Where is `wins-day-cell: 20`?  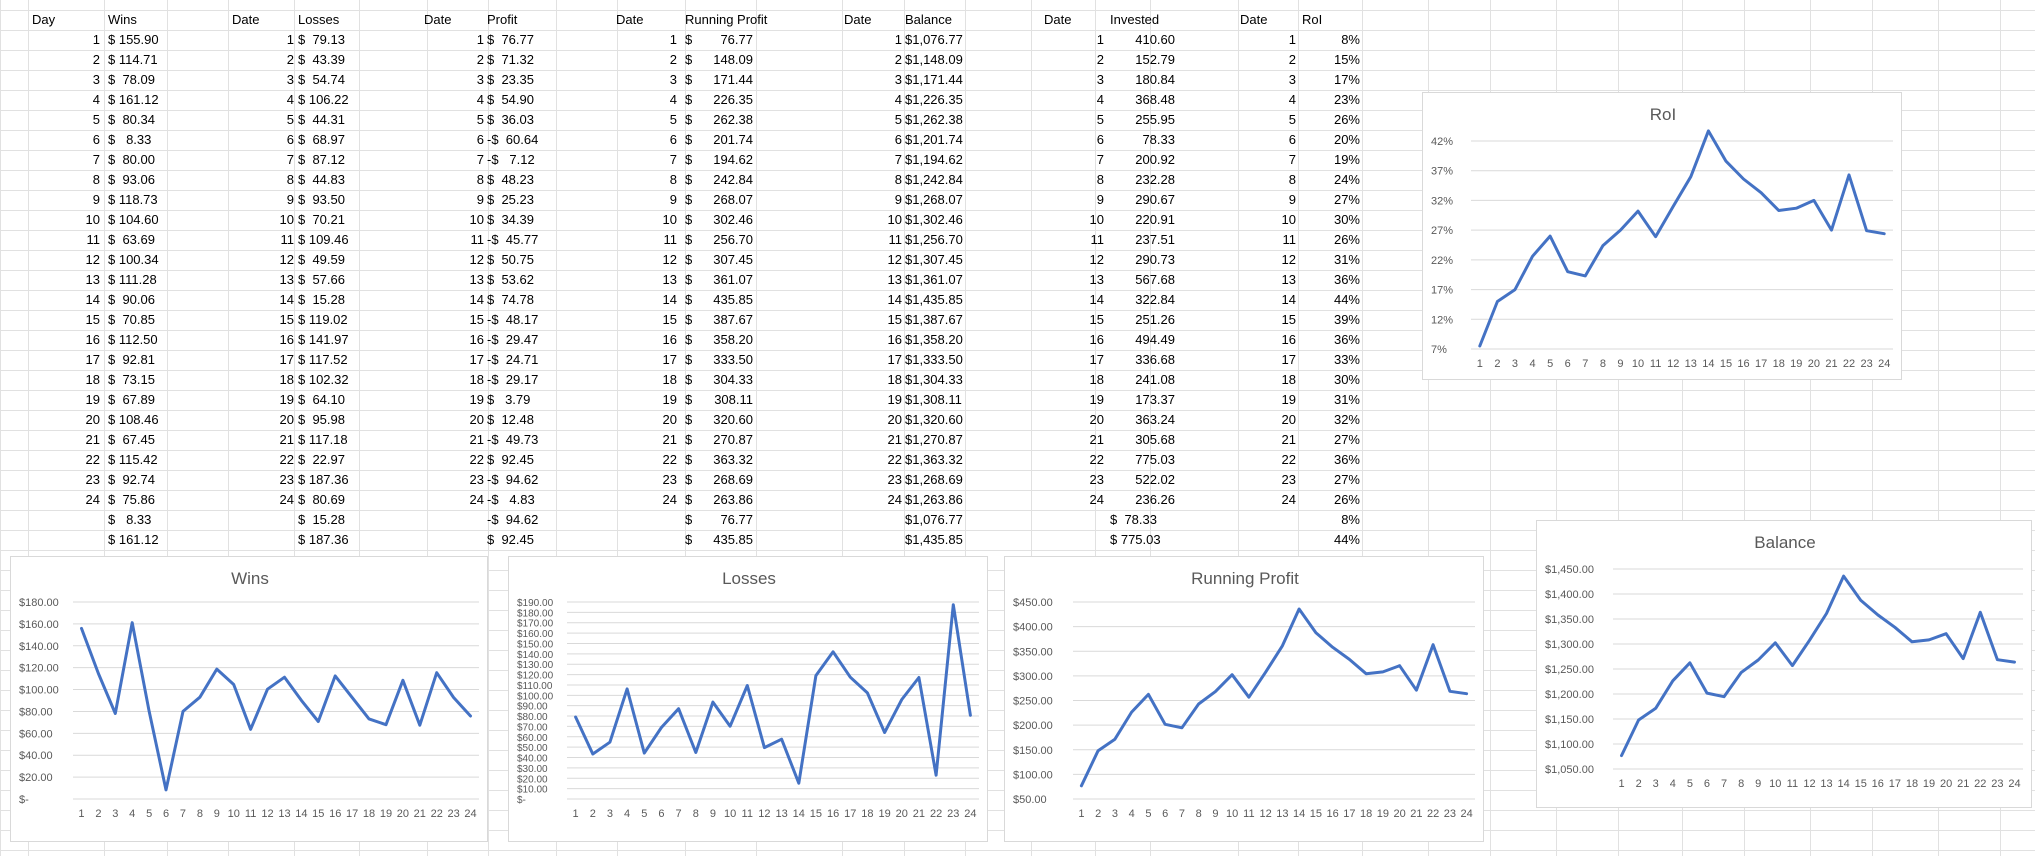 wins-day-cell: 20 is located at coordinates (92, 419).